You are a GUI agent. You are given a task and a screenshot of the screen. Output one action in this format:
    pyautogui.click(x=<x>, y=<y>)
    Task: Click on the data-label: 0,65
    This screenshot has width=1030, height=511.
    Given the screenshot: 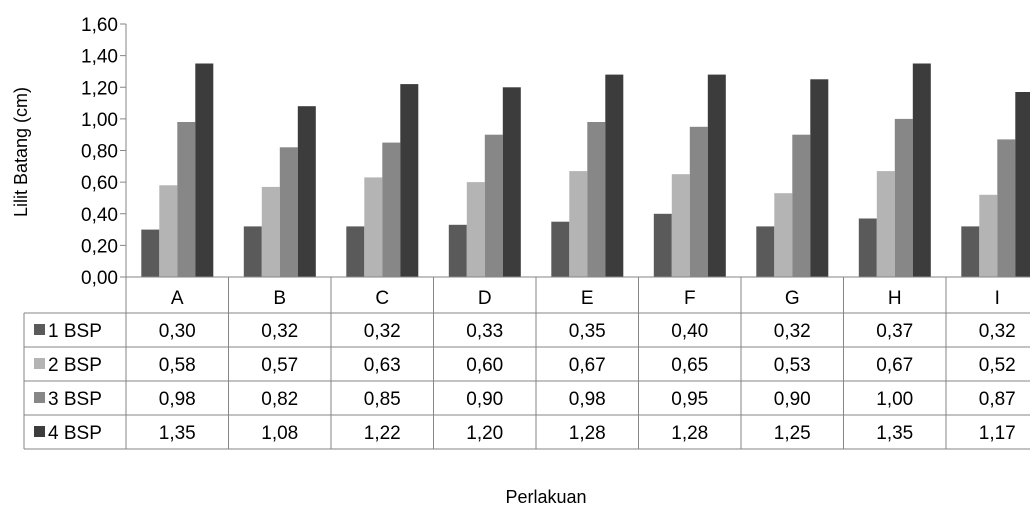 What is the action you would take?
    pyautogui.click(x=689, y=365)
    